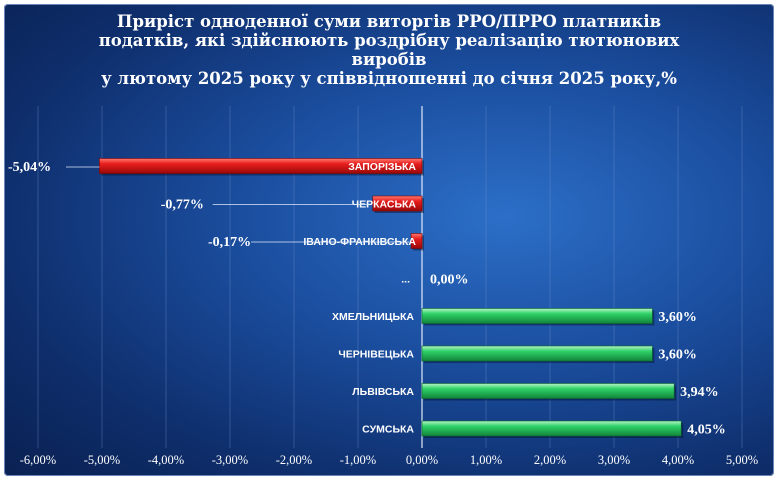 The width and height of the screenshot is (780, 480). What do you see at coordinates (384, 205) in the screenshot?
I see `category-label: ЧЕРКАСЬКА` at bounding box center [384, 205].